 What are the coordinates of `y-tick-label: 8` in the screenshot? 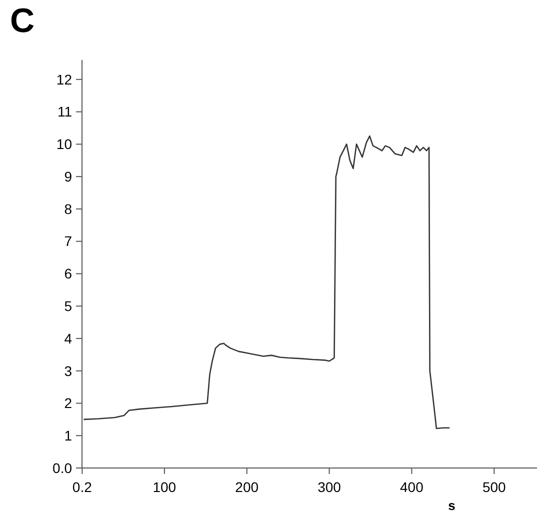 It's located at (68, 208).